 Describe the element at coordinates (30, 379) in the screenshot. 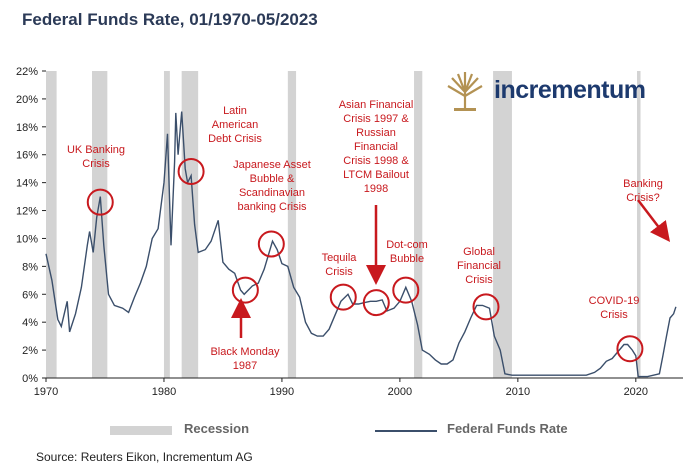

I see `y-tick-label: 0%` at that location.